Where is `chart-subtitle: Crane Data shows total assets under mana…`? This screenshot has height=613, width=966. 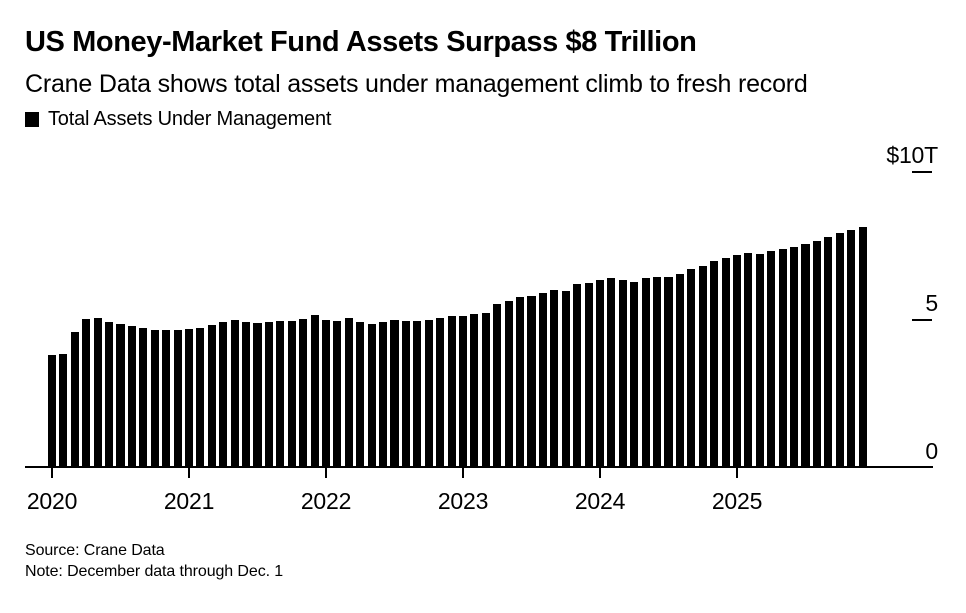 chart-subtitle: Crane Data shows total assets under mana… is located at coordinates (416, 84).